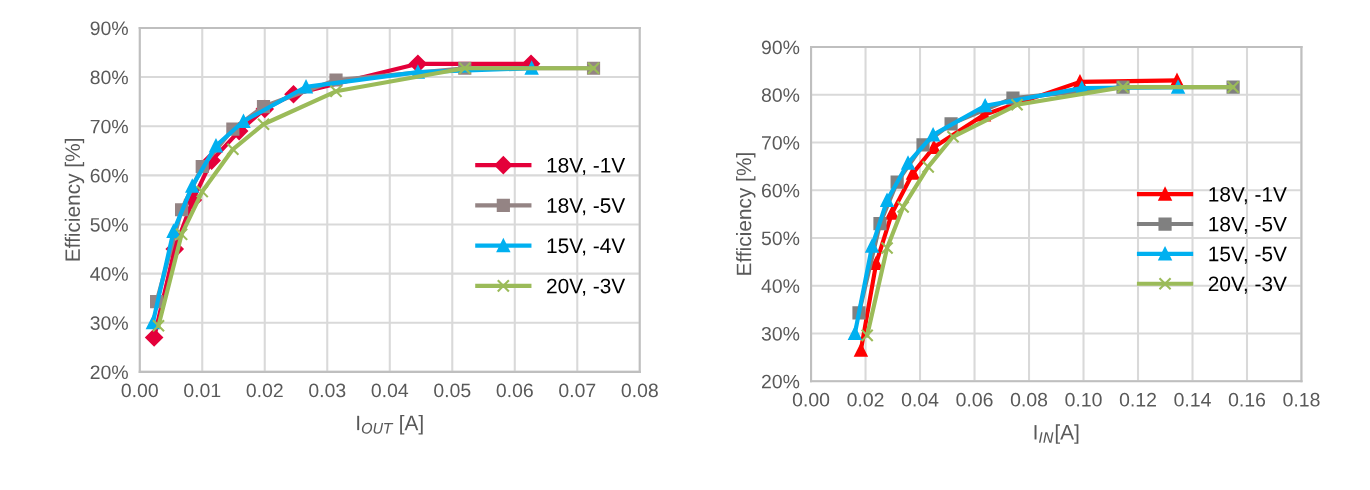 This screenshot has width=1370, height=490. What do you see at coordinates (1248, 255) in the screenshot?
I see `legend-label: 15V, -5V` at bounding box center [1248, 255].